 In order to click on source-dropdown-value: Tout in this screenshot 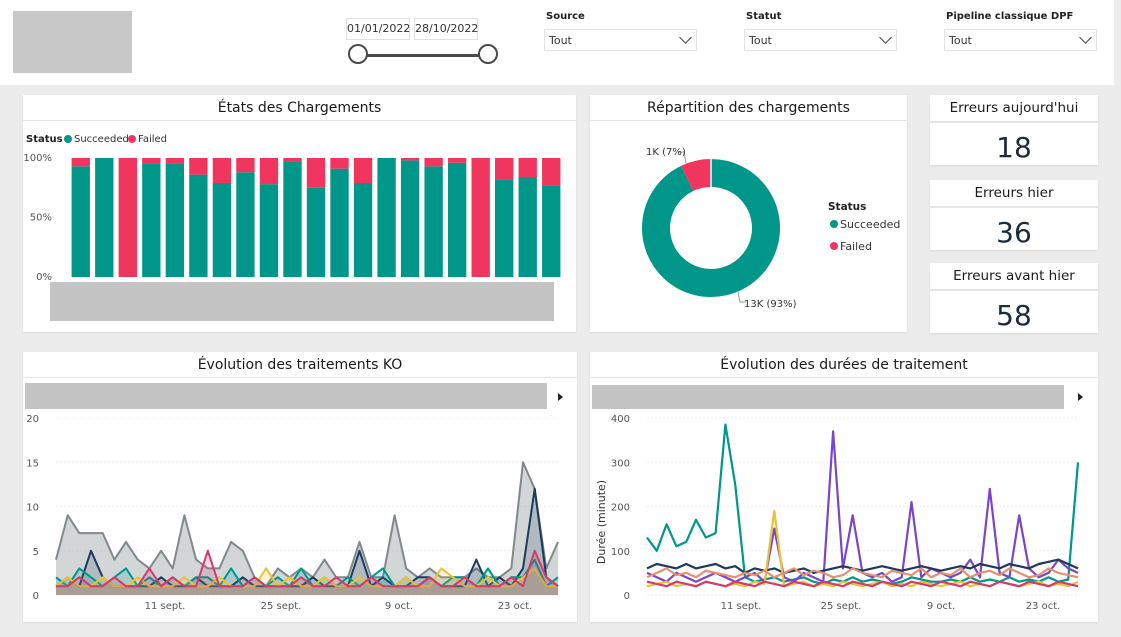, I will do `click(560, 40)`.